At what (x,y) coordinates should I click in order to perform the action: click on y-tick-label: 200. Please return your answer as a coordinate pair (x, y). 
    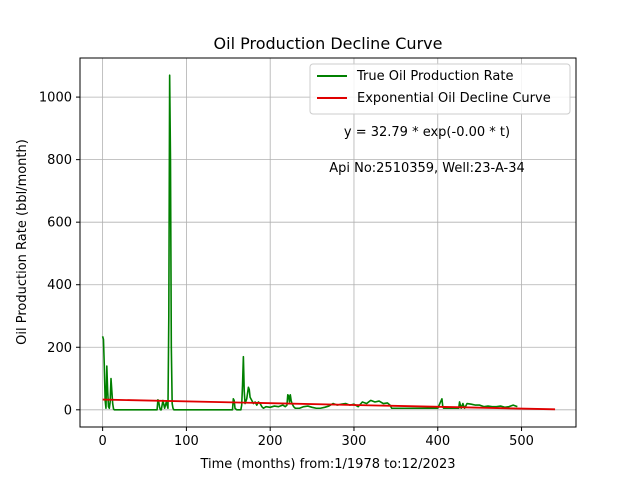
    Looking at the image, I should click on (59, 348).